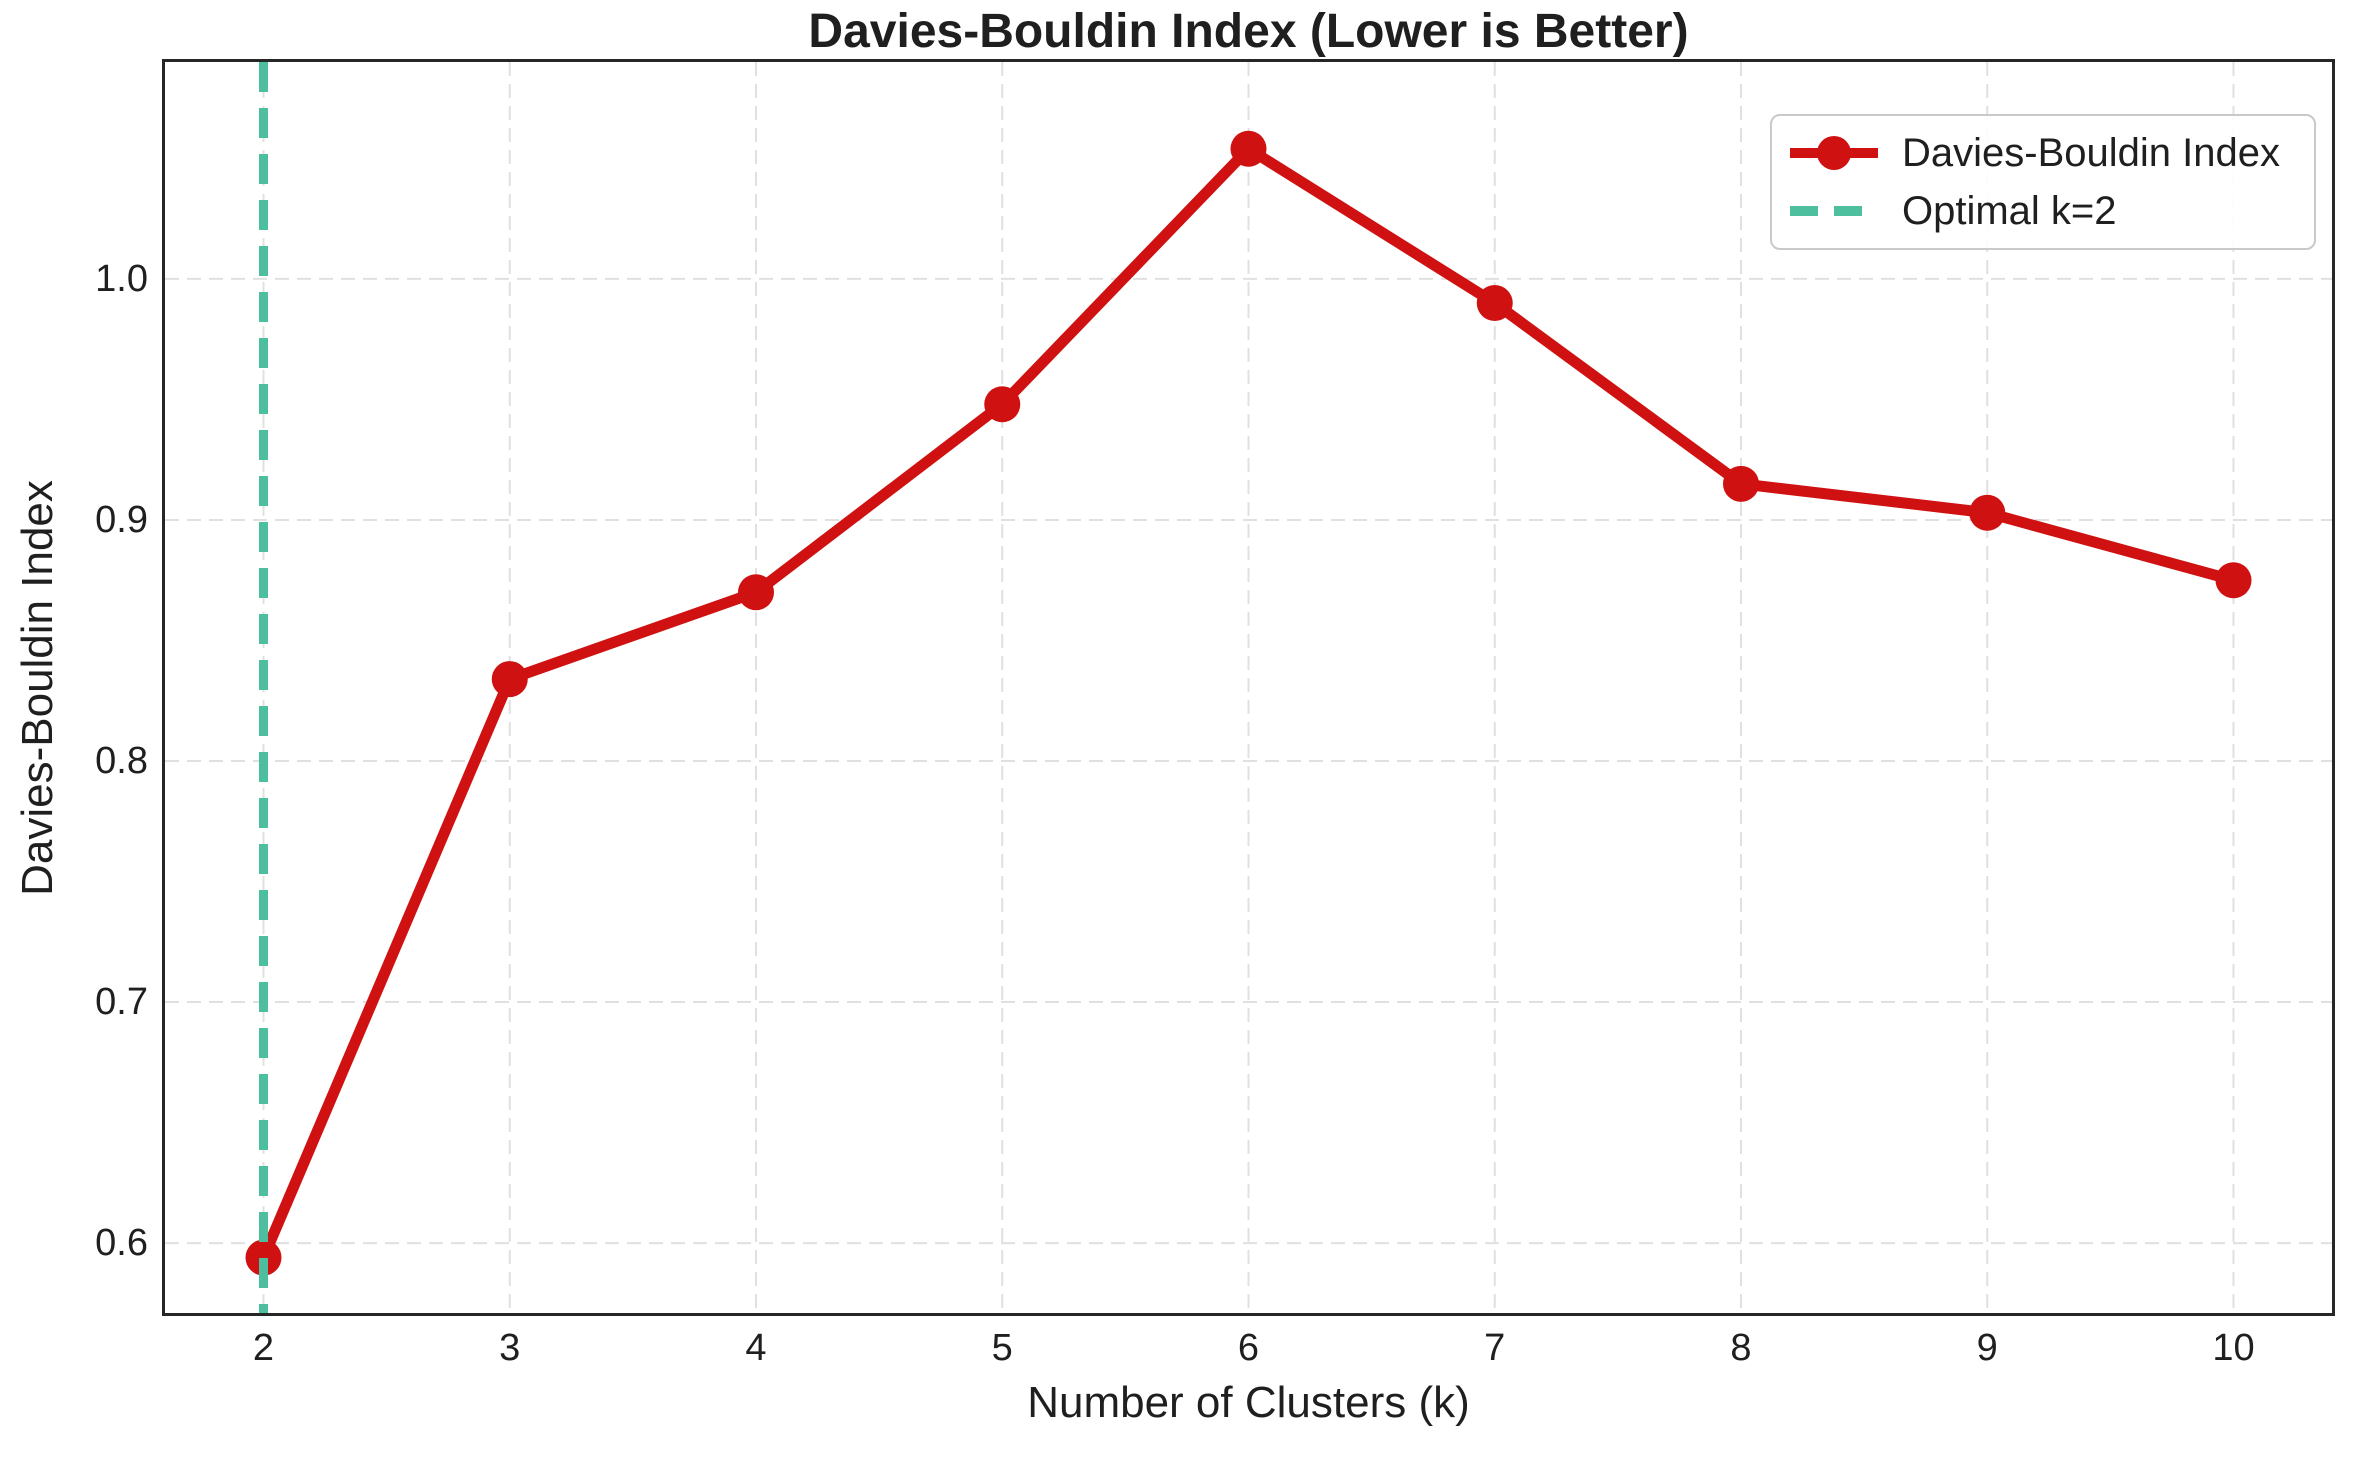  Describe the element at coordinates (2091, 152) in the screenshot. I see `legend-label-series: Davies-Bouldin Index` at that location.